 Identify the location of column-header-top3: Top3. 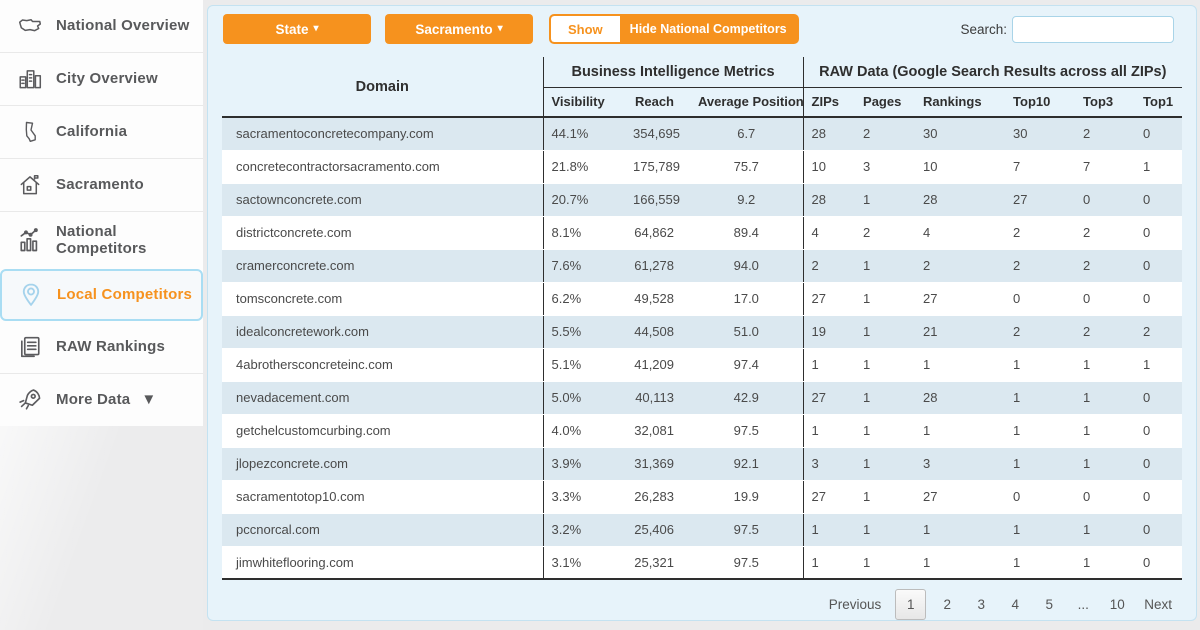
(1105, 102).